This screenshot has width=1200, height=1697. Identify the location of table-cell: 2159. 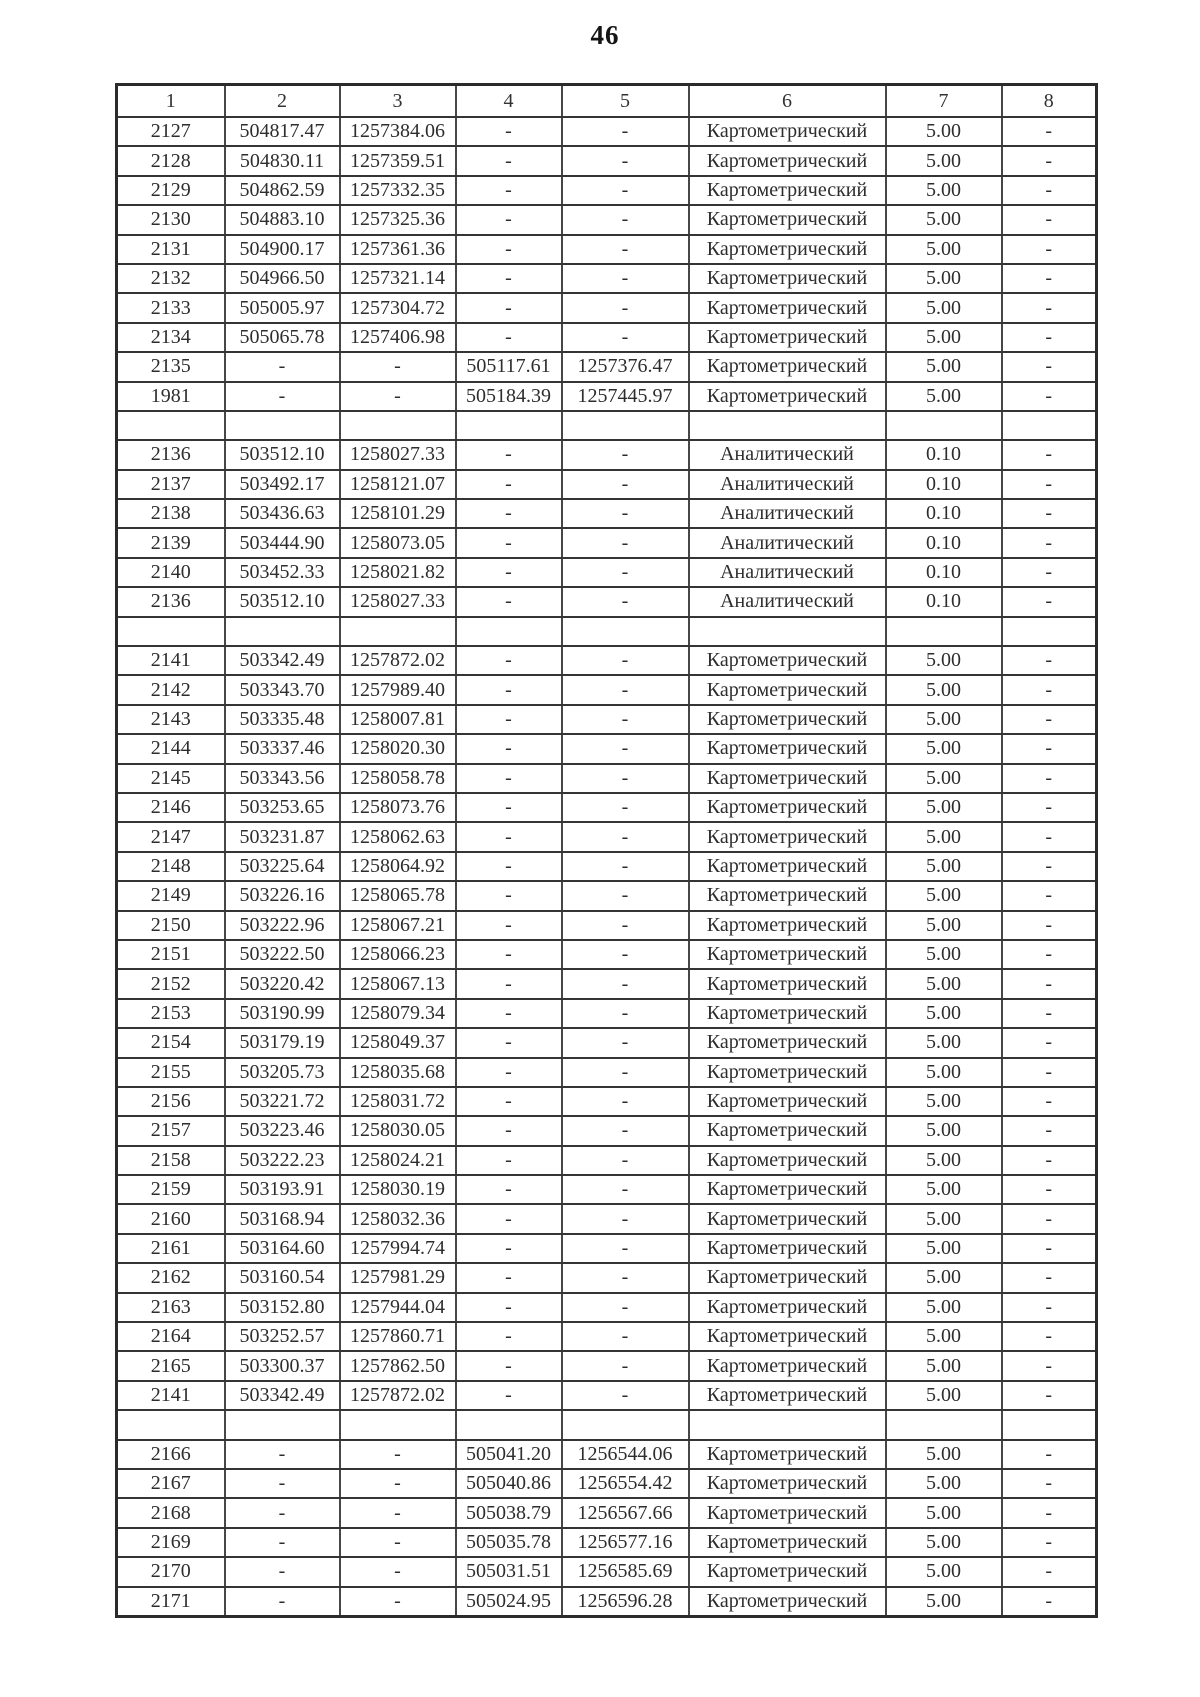
(170, 1190).